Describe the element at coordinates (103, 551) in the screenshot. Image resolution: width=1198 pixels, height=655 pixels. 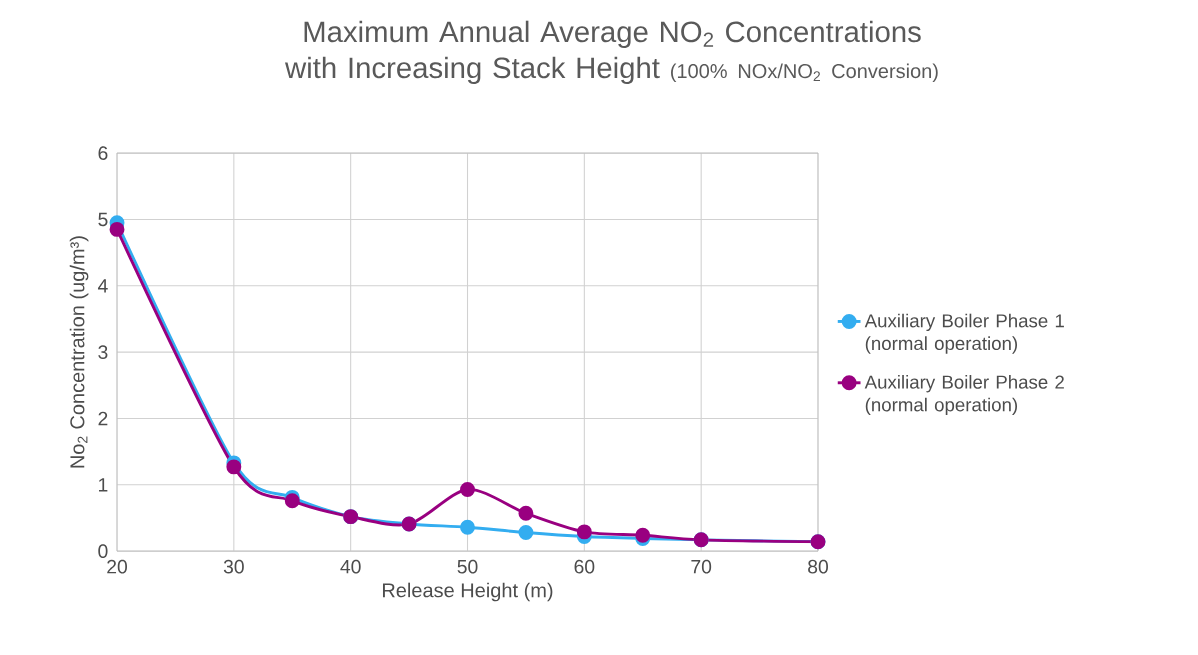
I see `y-tick-label: 0` at that location.